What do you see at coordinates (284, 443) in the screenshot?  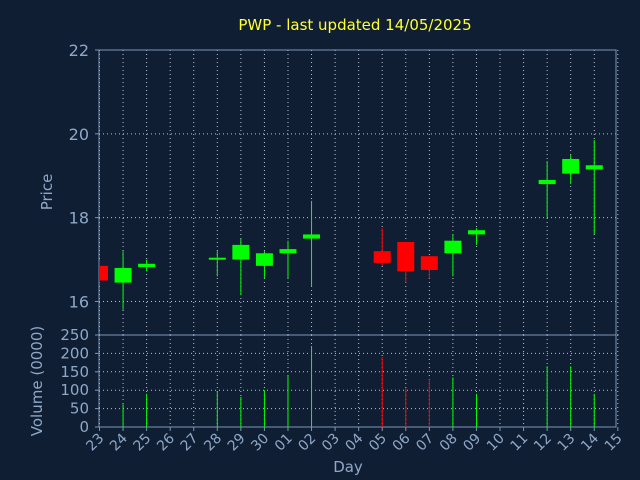 I see `day-tick-label: 01` at bounding box center [284, 443].